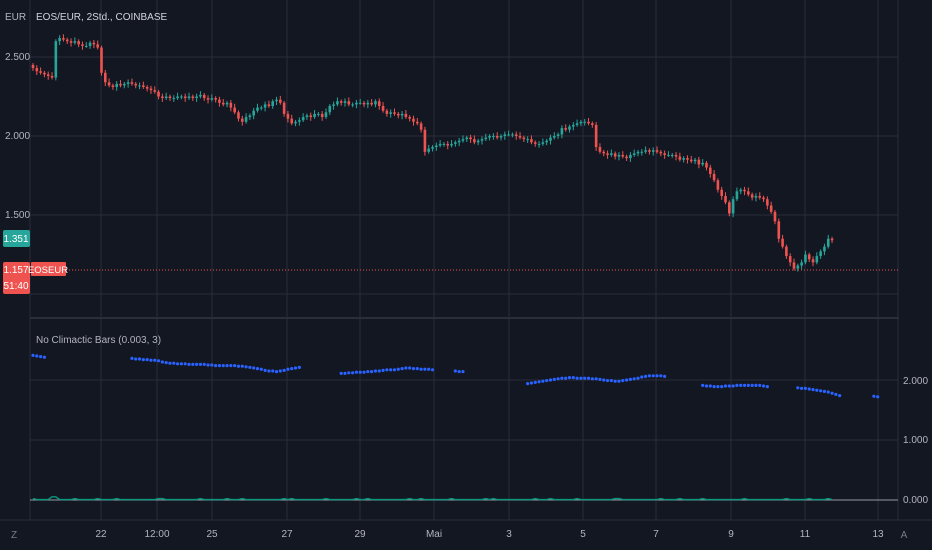  I want to click on x-tick-label: 13, so click(878, 534).